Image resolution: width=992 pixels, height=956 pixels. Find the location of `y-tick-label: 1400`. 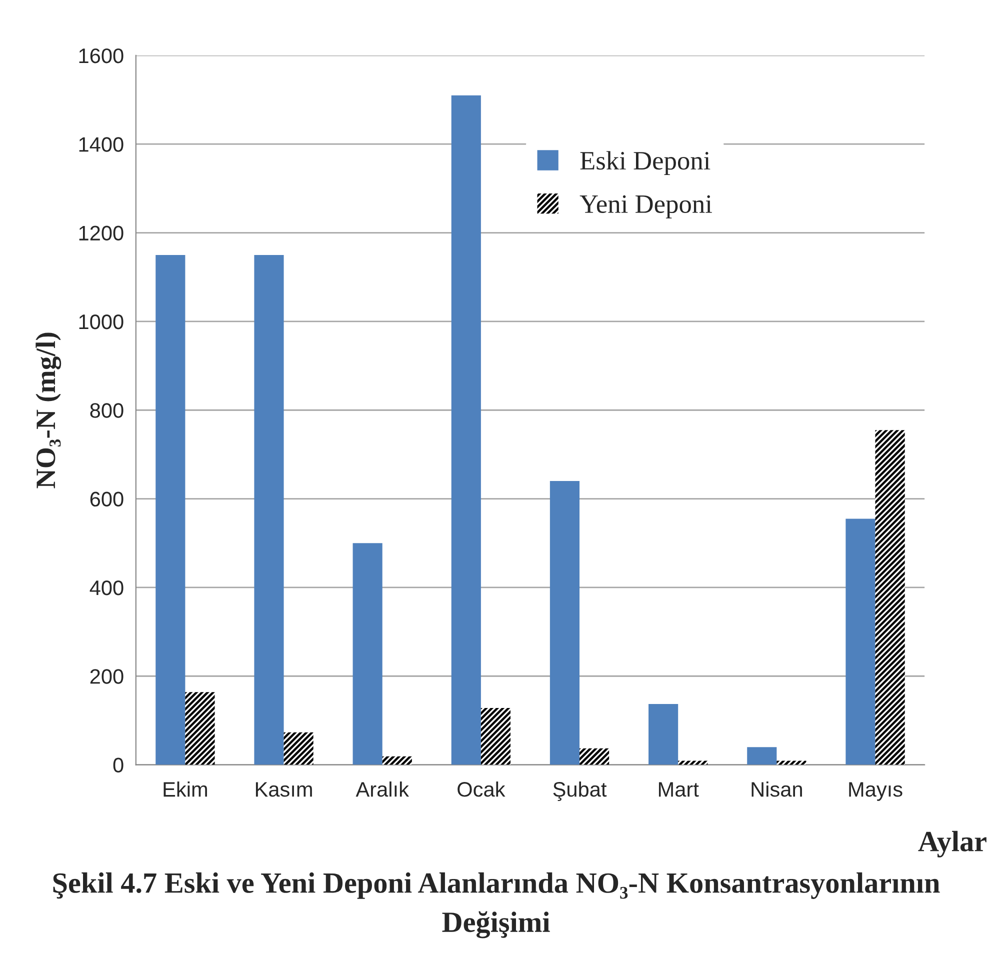

y-tick-label: 1400 is located at coordinates (101, 144).